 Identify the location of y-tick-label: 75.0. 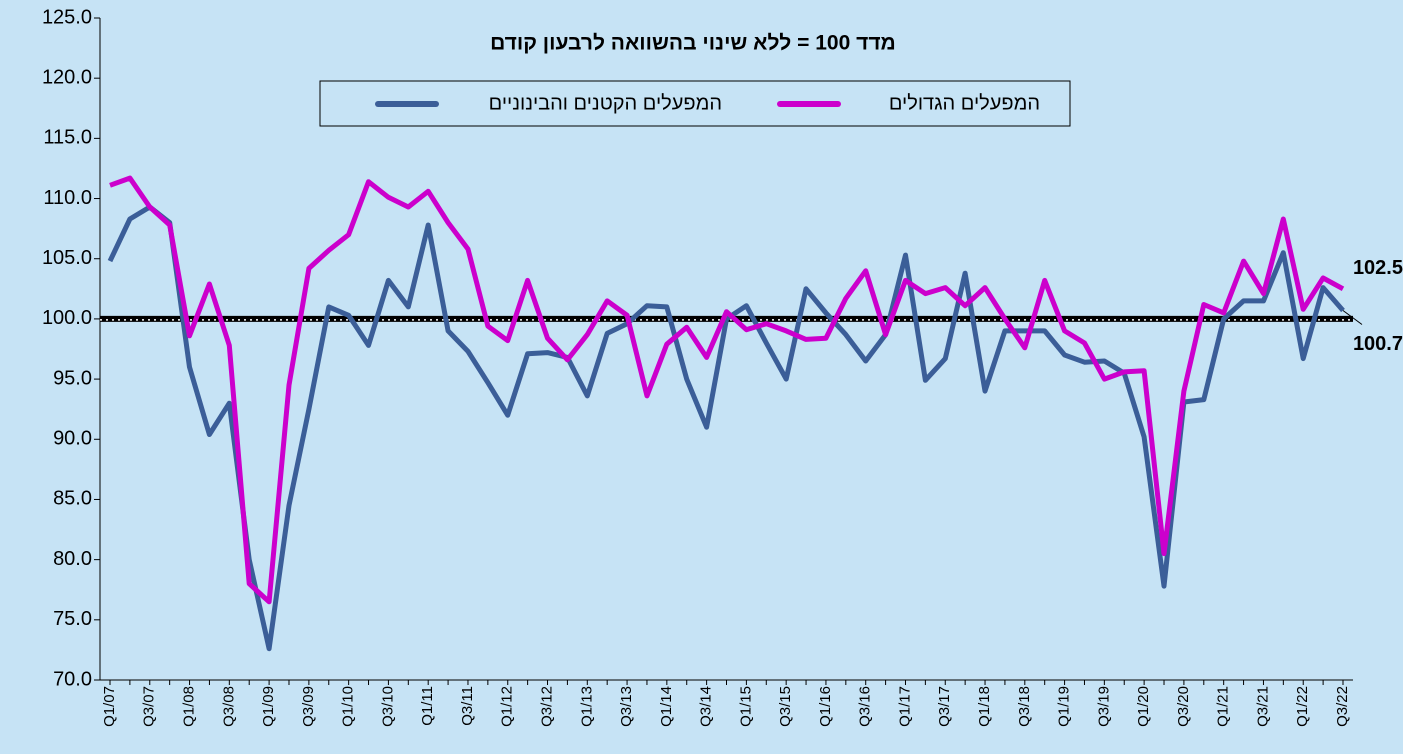
(72, 619).